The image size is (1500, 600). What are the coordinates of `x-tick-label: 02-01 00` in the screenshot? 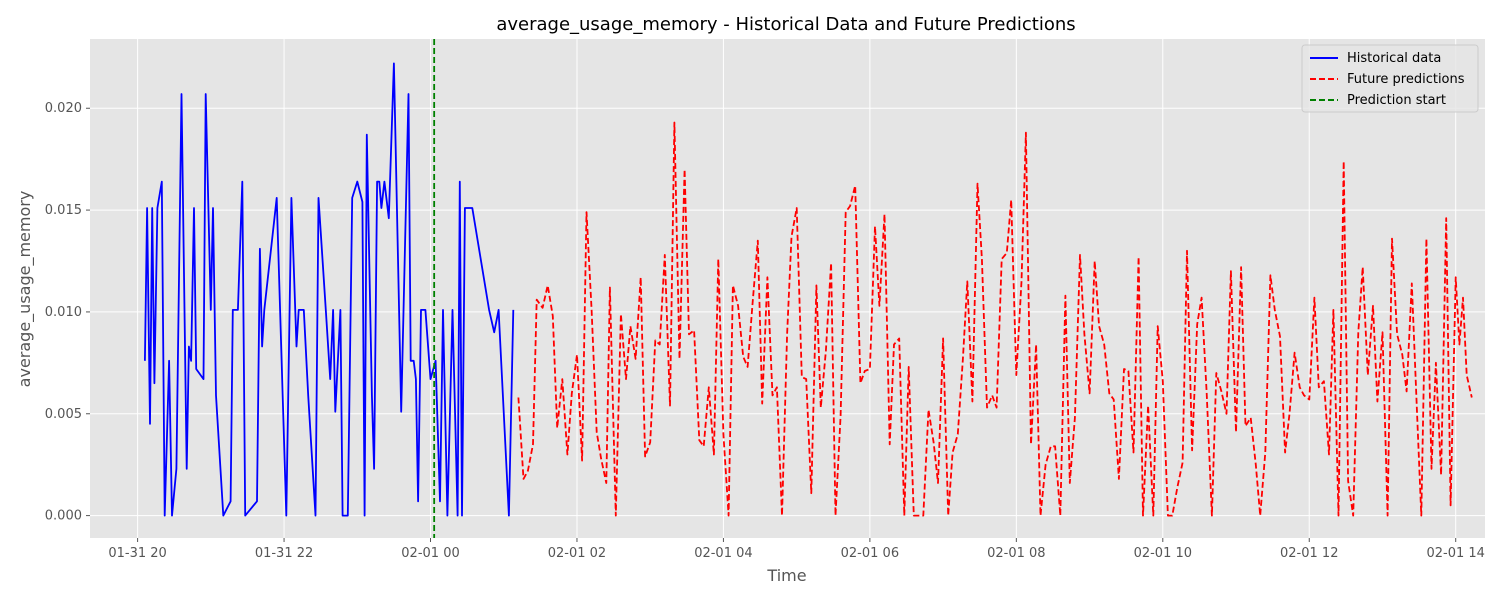 It's located at (430, 553).